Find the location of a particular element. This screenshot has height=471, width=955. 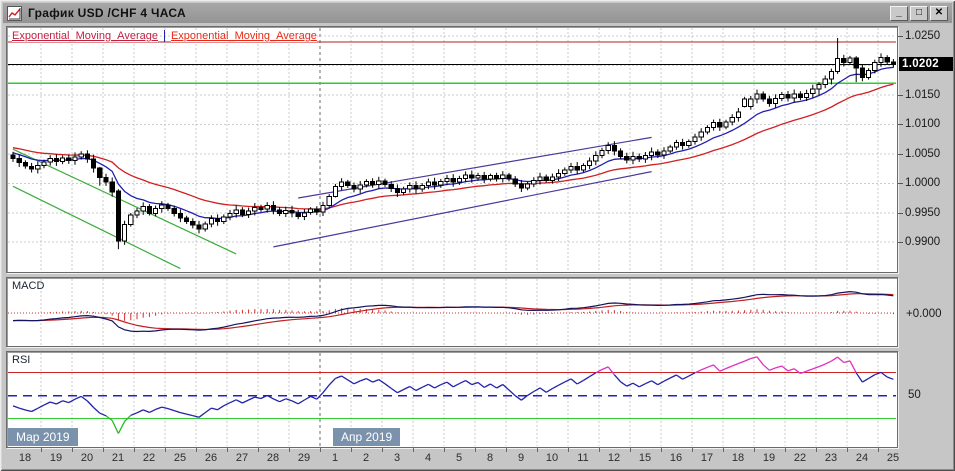

macd-histogram is located at coordinates (456, 314).